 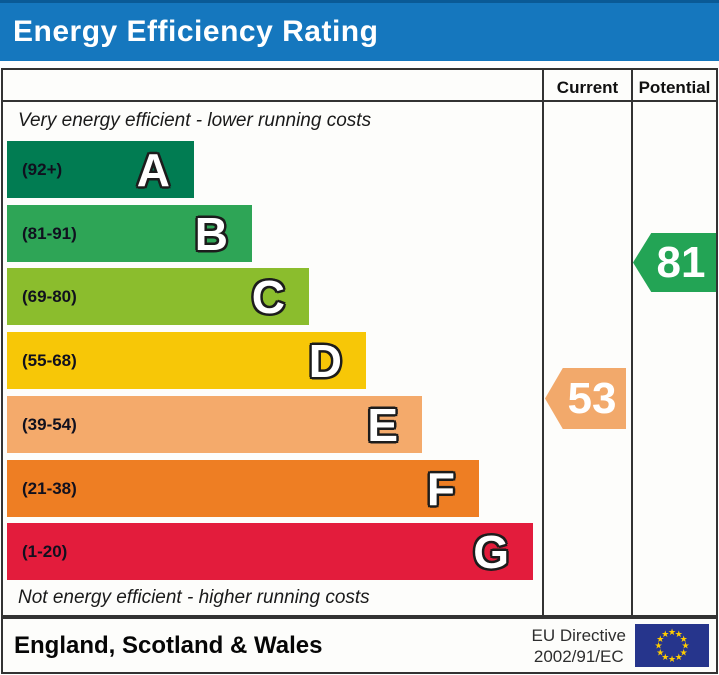 What do you see at coordinates (672, 645) in the screenshot?
I see `eu-flag-icon: ★★★★★★★★★★★★` at bounding box center [672, 645].